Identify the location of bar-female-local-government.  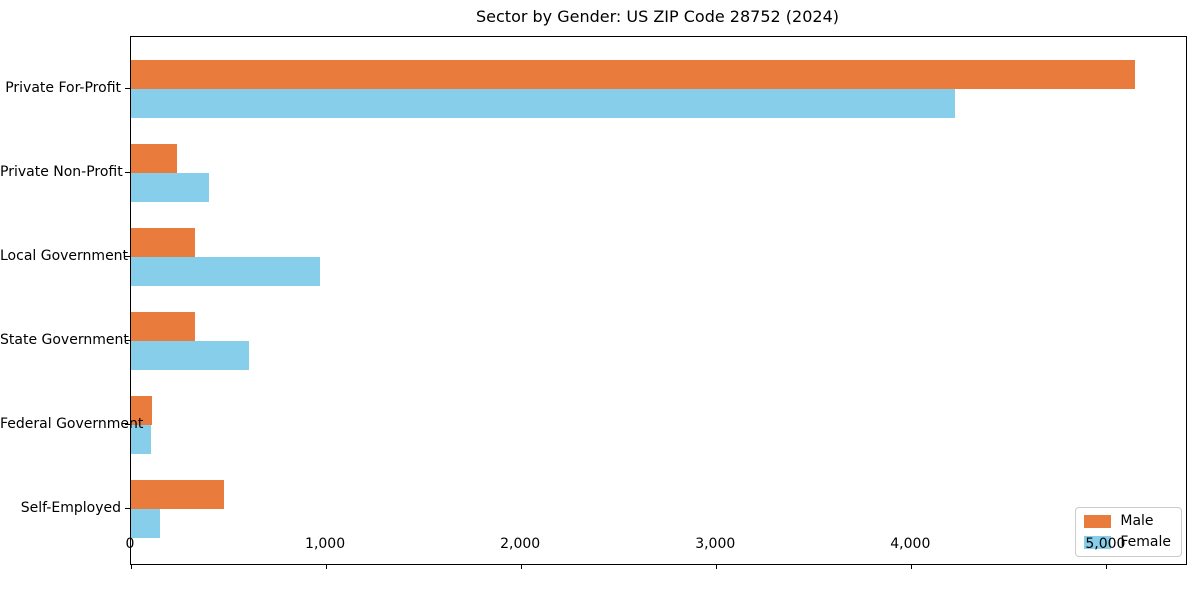
(226, 271).